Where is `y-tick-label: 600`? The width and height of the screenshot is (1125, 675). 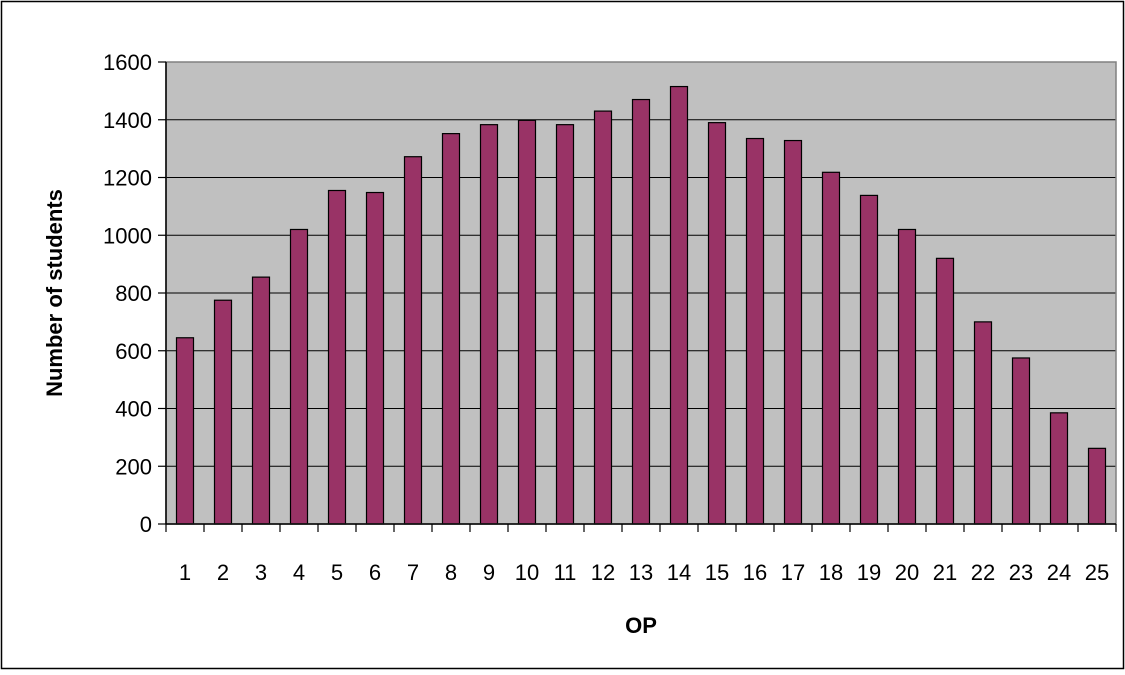
y-tick-label: 600 is located at coordinates (133, 351).